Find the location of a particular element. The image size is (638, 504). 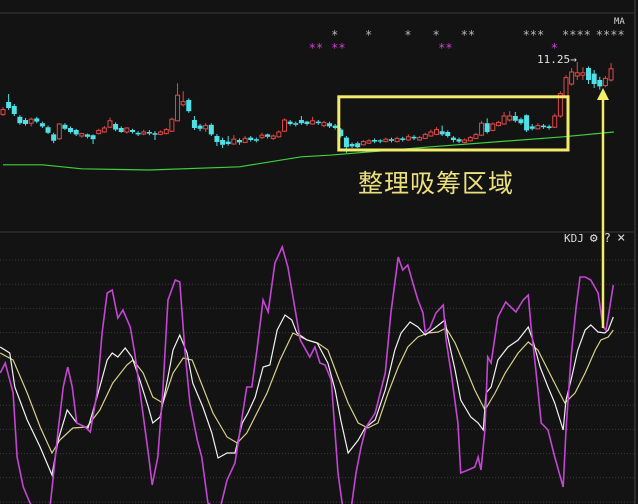

ma-label: MA is located at coordinates (619, 22).